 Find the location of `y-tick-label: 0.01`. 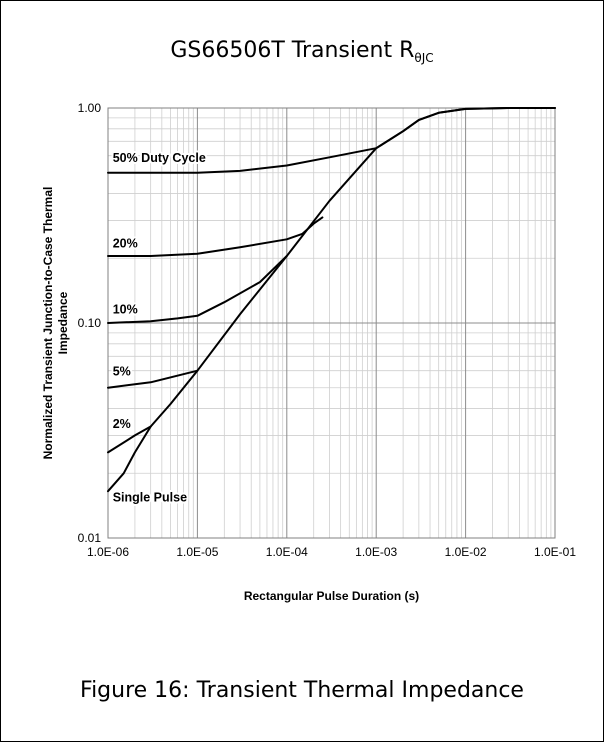

y-tick-label: 0.01 is located at coordinates (90, 538).